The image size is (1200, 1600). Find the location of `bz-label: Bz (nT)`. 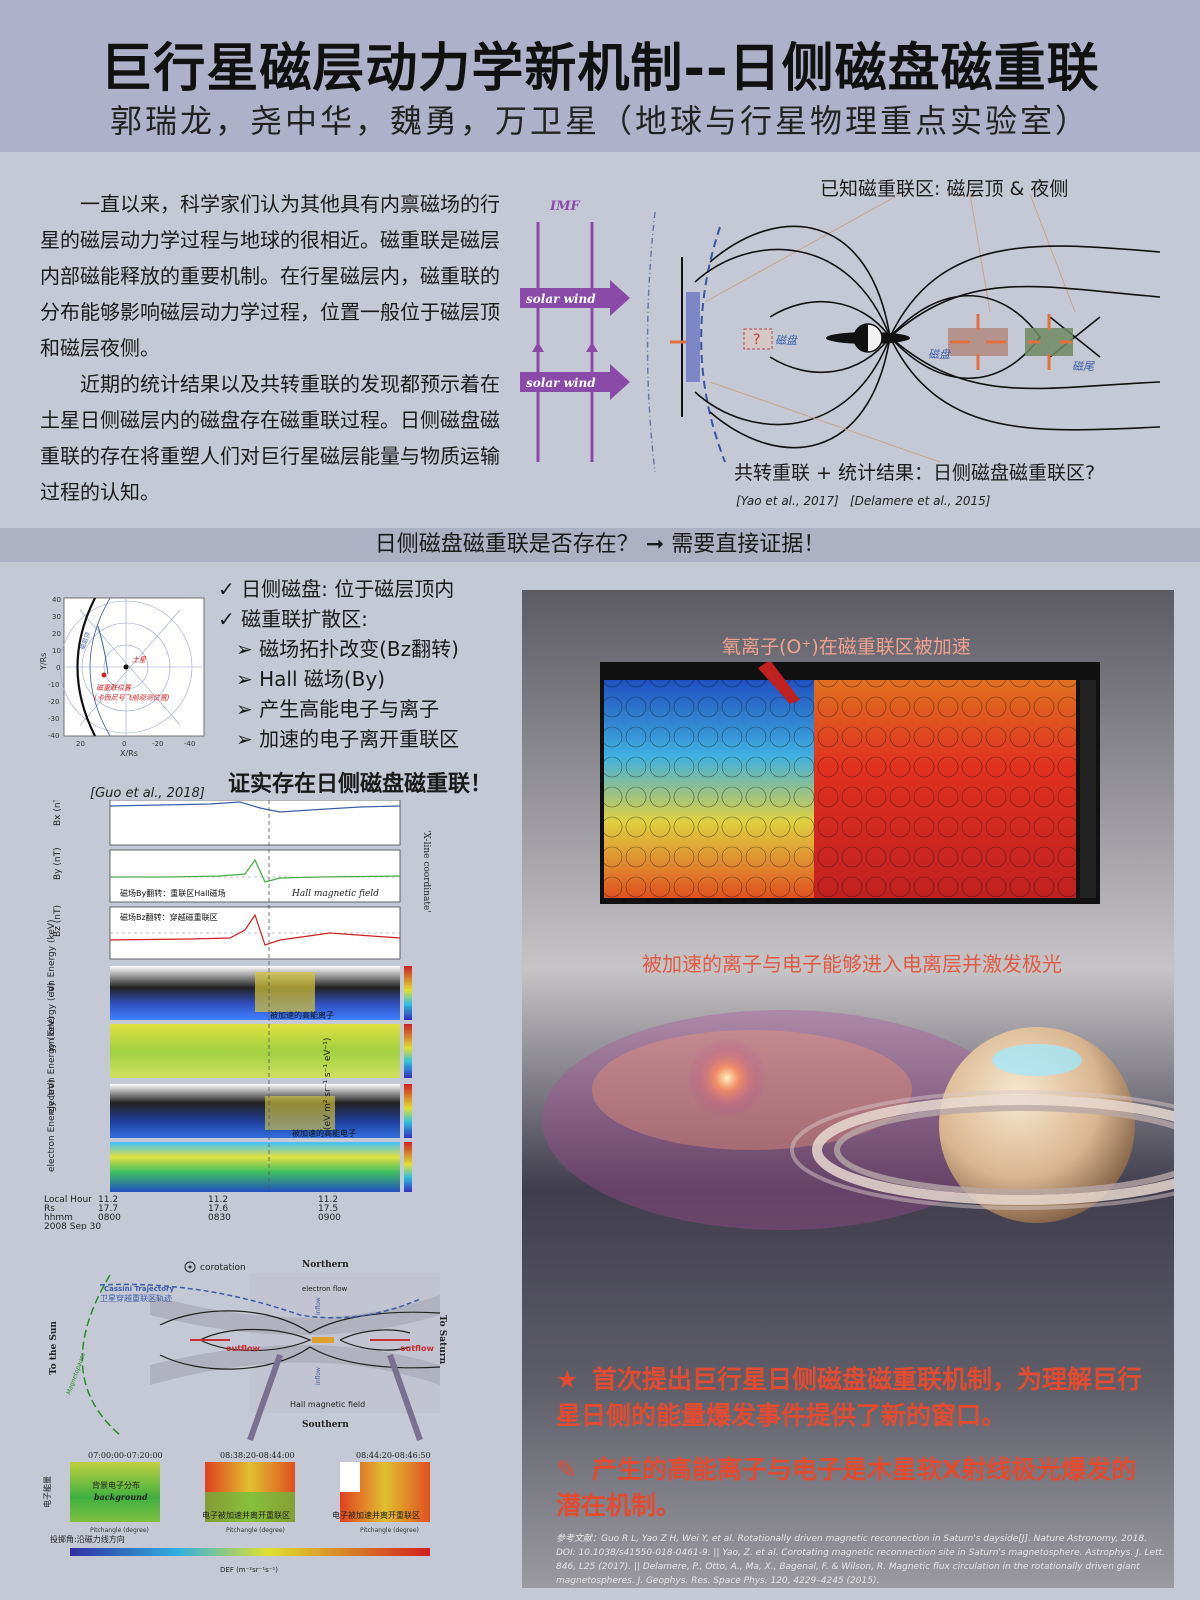

bz-label: Bz (nT) is located at coordinates (58, 921).